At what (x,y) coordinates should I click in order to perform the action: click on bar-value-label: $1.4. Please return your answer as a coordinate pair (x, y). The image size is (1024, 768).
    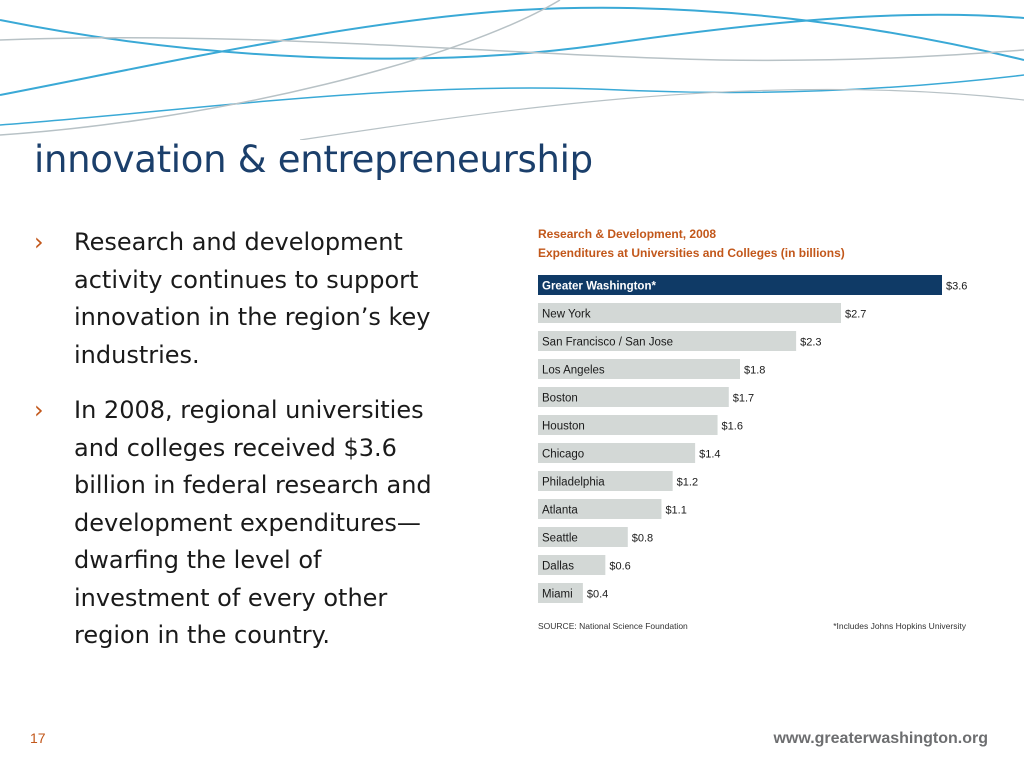
    Looking at the image, I should click on (709, 455).